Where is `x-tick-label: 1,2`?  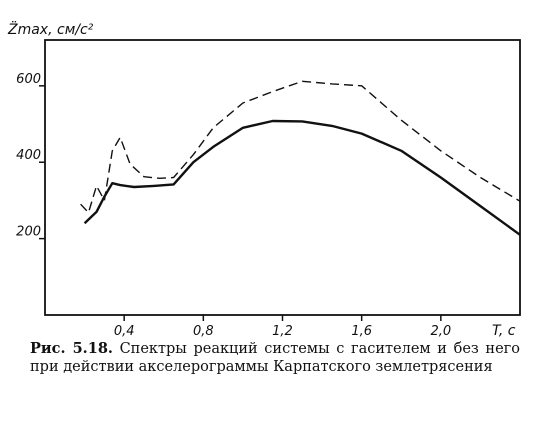
x-tick-label: 1,2 is located at coordinates (282, 331).